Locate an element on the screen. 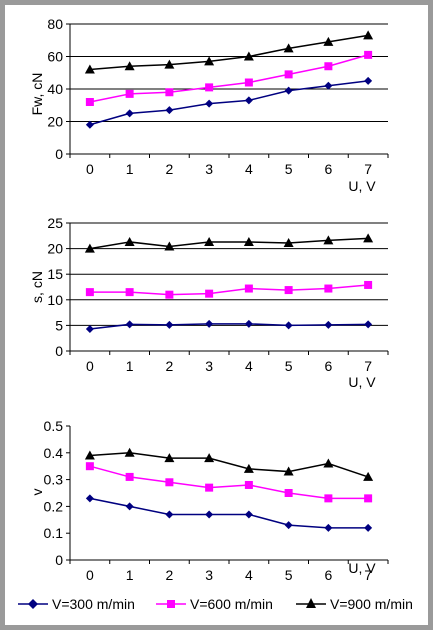  legend-label: V=900 m/min is located at coordinates (371, 604).